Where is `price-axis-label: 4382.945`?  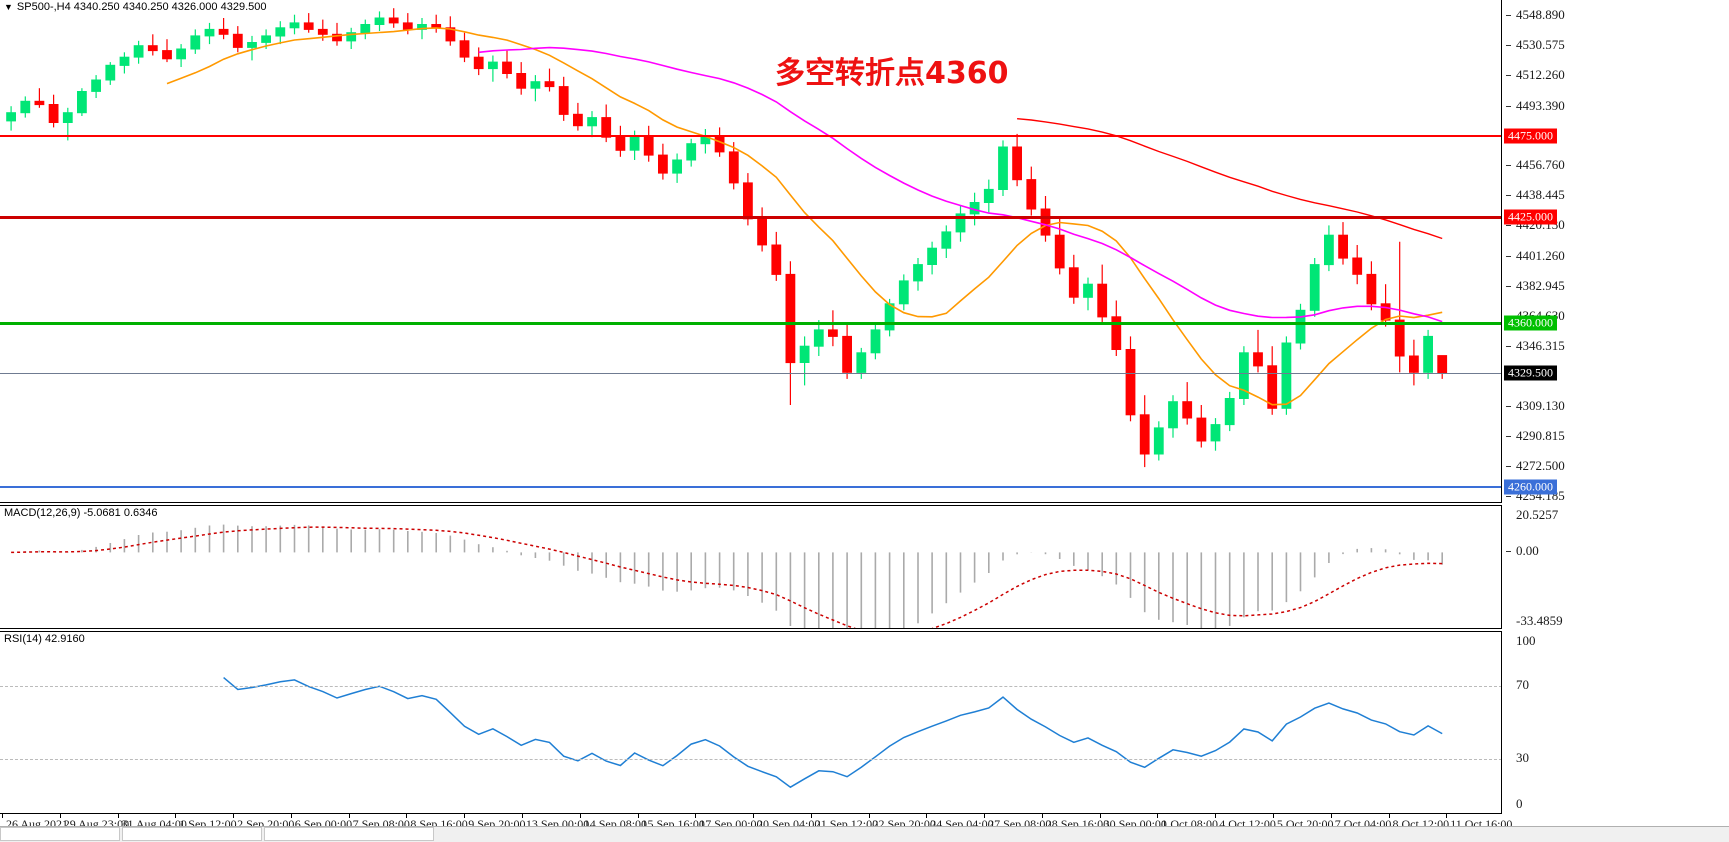
price-axis-label: 4382.945 is located at coordinates (1540, 285).